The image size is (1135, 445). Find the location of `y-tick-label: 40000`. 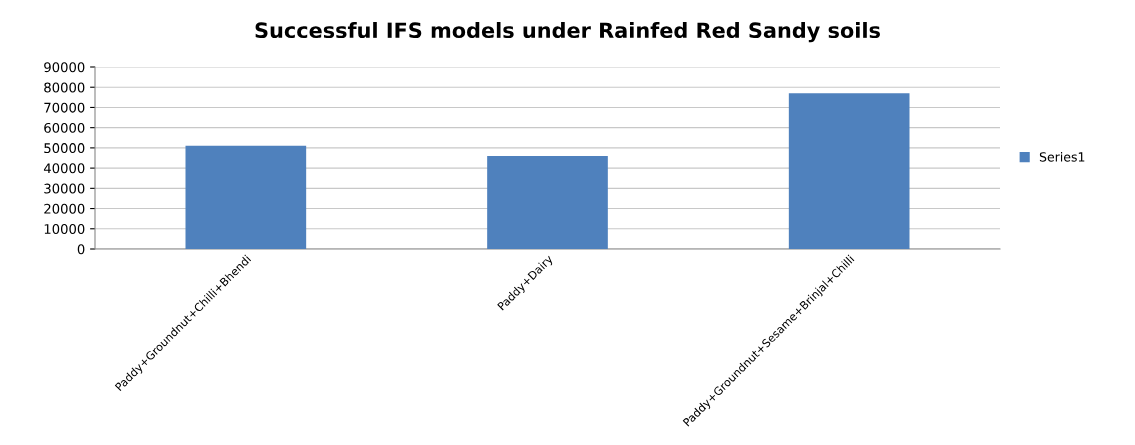

y-tick-label: 40000 is located at coordinates (64, 168).